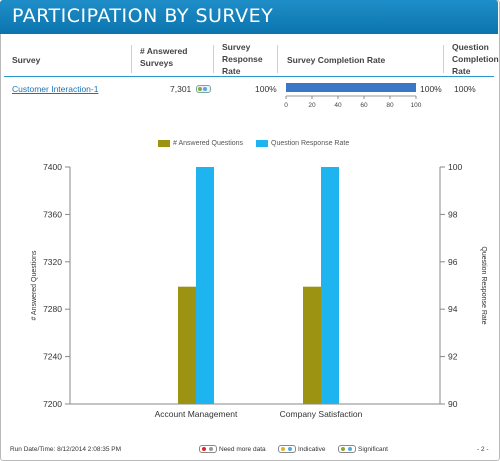 This screenshot has width=500, height=461. What do you see at coordinates (453, 262) in the screenshot?
I see `right-axis-tick-label: 96` at bounding box center [453, 262].